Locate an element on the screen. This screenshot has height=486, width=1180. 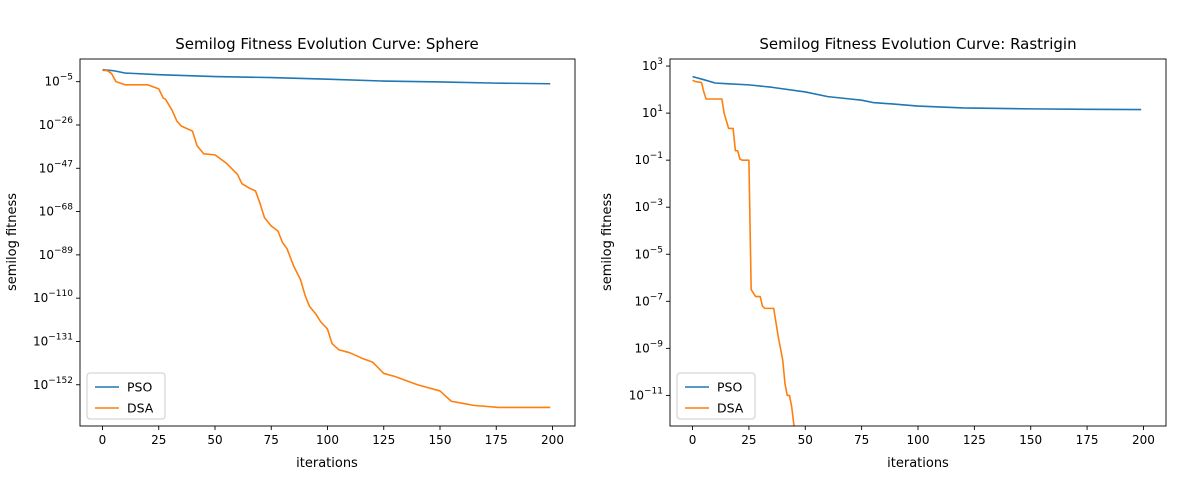
rastrigin-legend: PSO DSA is located at coordinates (716, 396).